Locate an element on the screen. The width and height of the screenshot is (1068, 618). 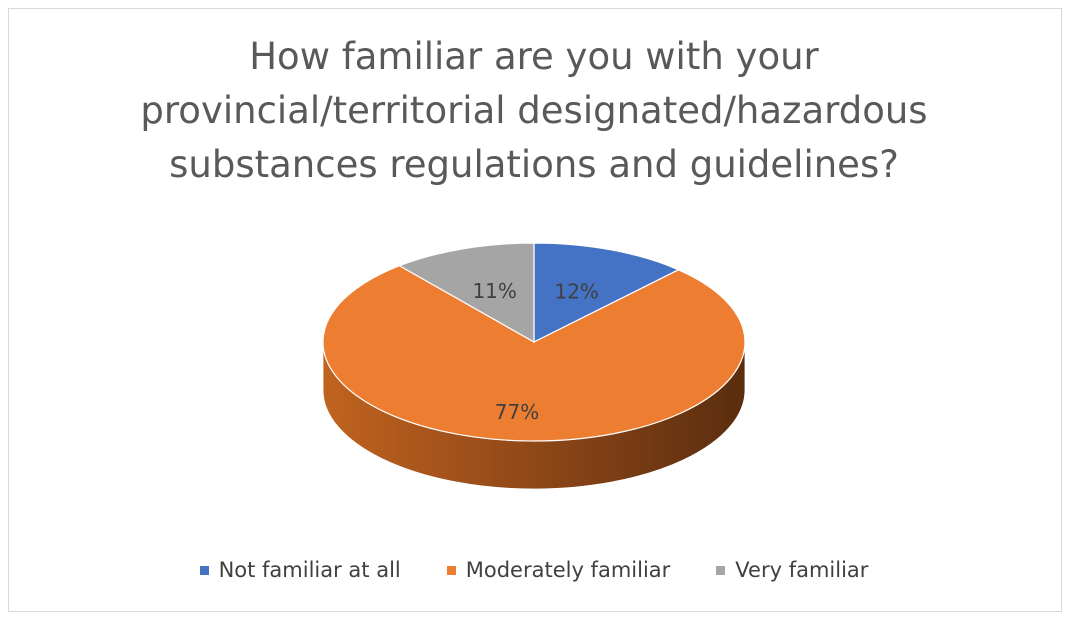
pie-data-label-2: 11% is located at coordinates (494, 291).